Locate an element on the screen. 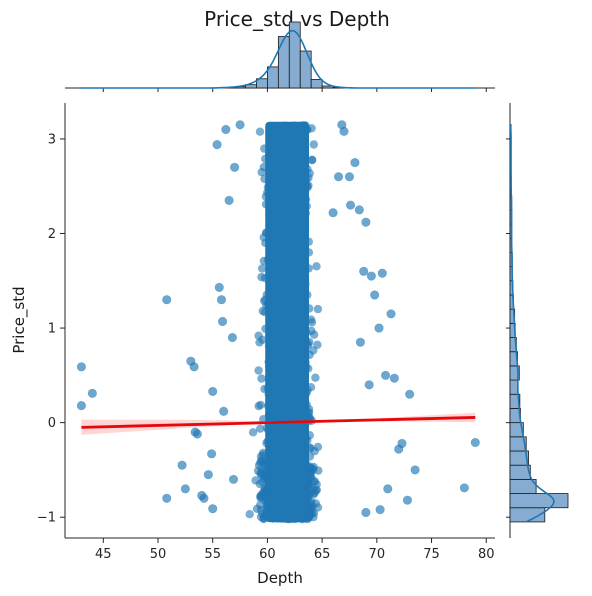 The height and width of the screenshot is (596, 592). x-tick-label: 80 is located at coordinates (486, 554).